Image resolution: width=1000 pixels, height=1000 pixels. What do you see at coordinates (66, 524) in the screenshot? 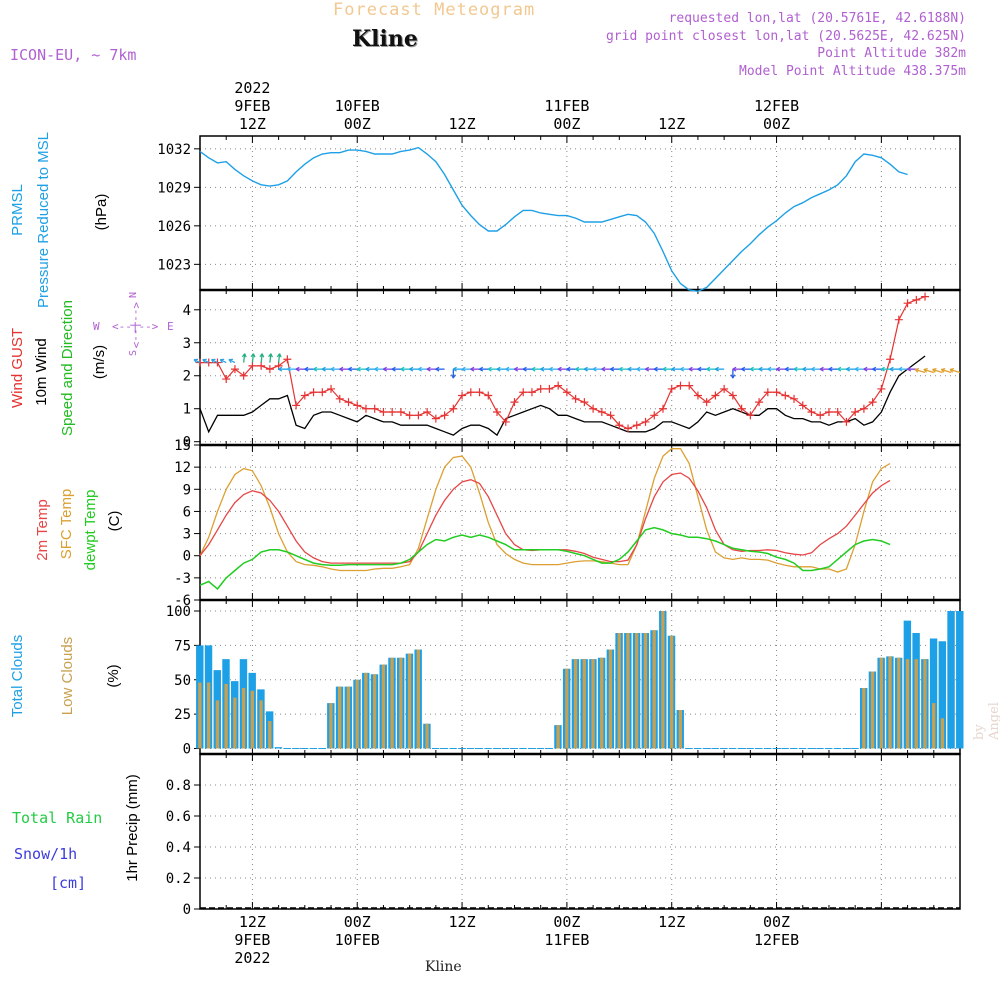
I see `panel-axis-label: SFC Temp` at bounding box center [66, 524].